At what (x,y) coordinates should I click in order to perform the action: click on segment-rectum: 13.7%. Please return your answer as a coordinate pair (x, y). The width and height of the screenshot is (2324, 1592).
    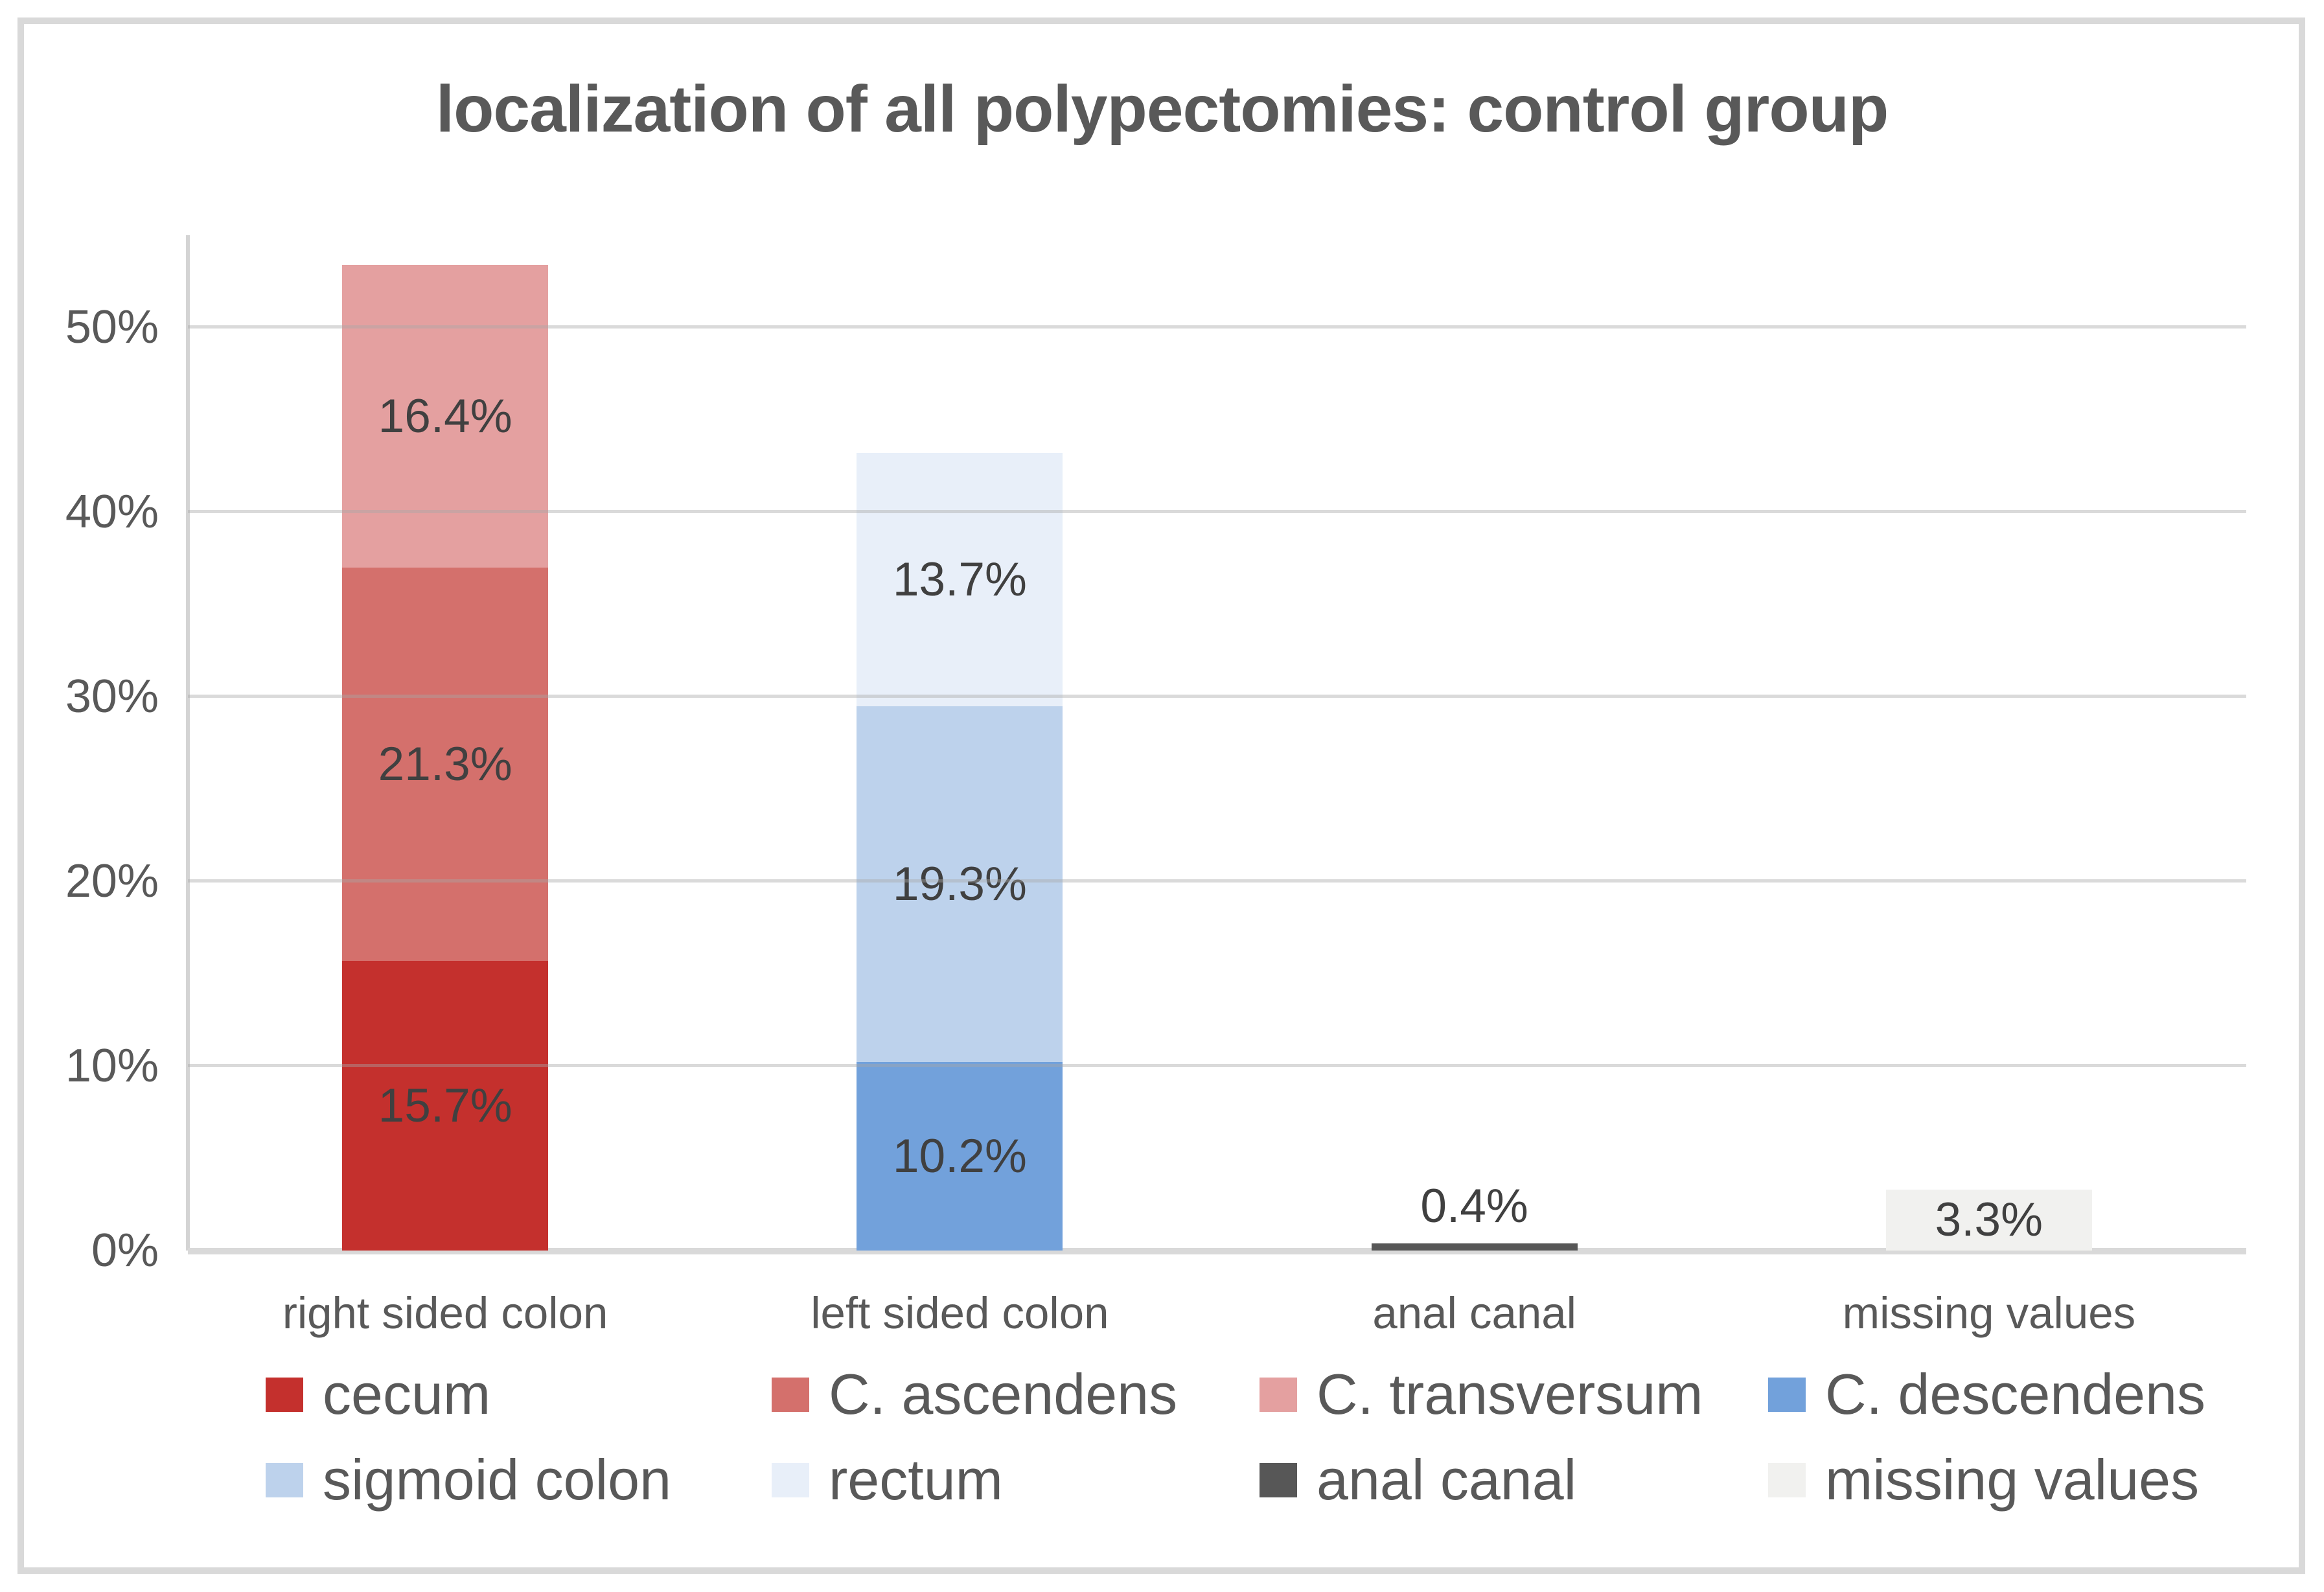
    Looking at the image, I should click on (960, 579).